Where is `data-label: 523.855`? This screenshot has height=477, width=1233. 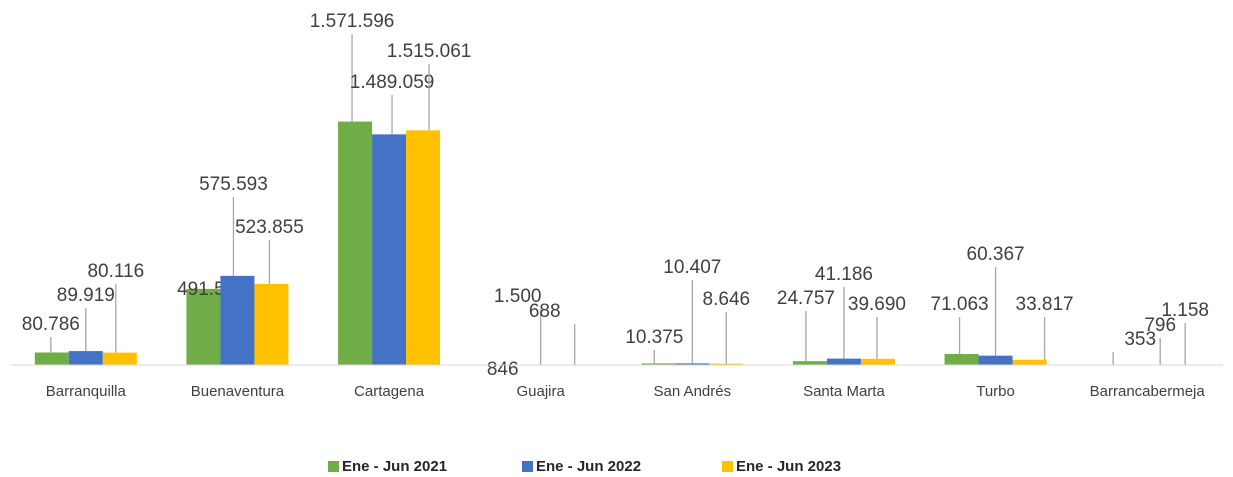 data-label: 523.855 is located at coordinates (269, 227).